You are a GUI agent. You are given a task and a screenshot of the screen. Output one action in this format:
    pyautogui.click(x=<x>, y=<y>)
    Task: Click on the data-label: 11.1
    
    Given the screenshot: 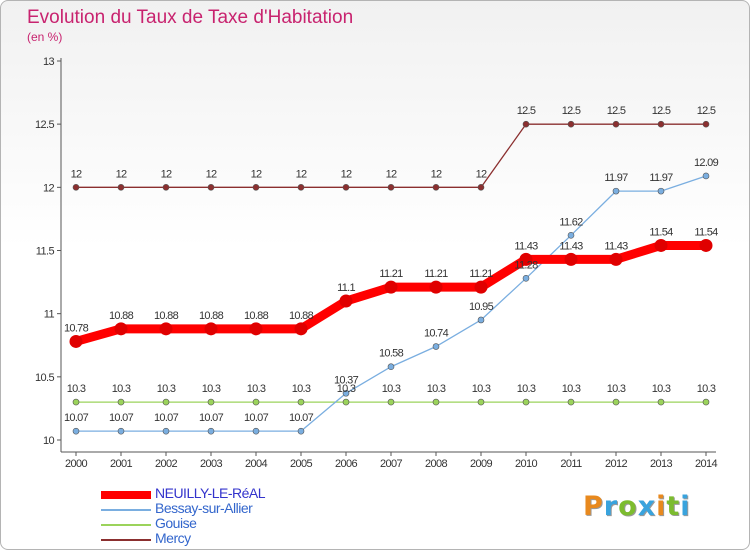 What is the action you would take?
    pyautogui.click(x=346, y=288)
    